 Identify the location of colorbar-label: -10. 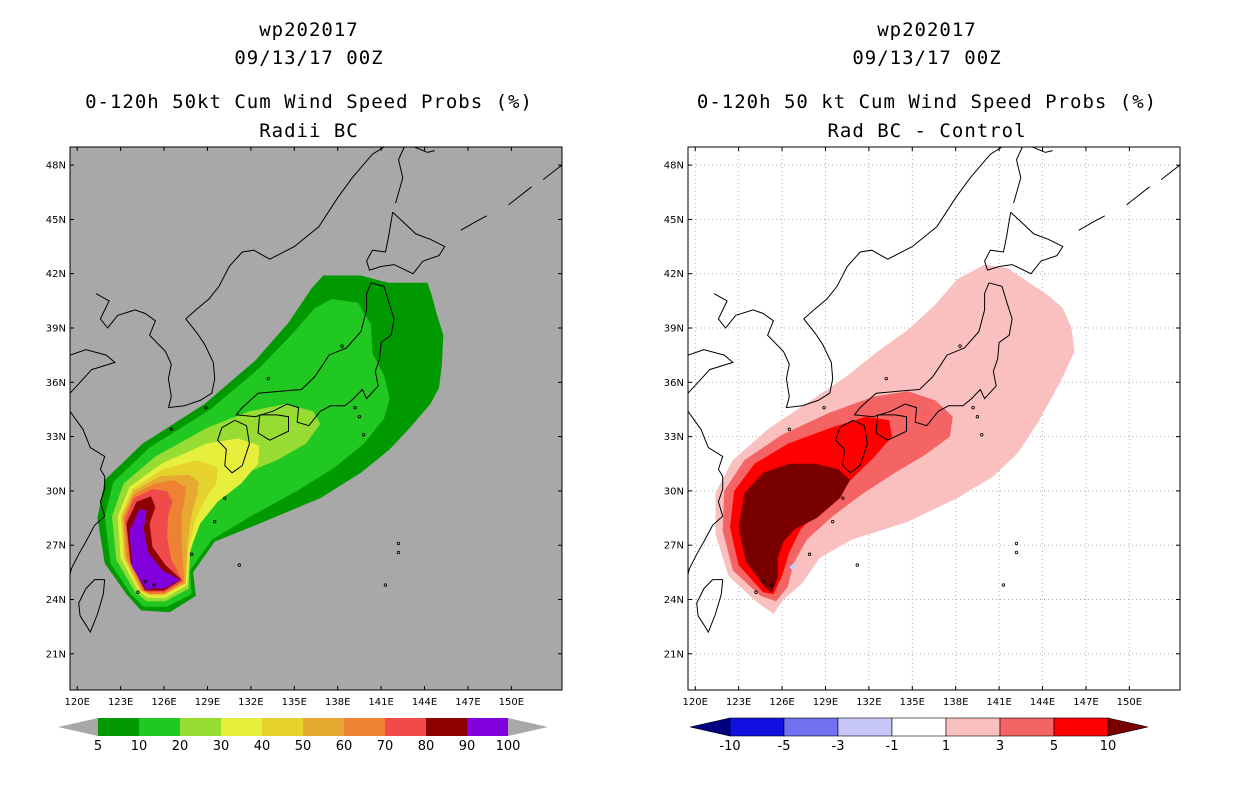
(729, 746).